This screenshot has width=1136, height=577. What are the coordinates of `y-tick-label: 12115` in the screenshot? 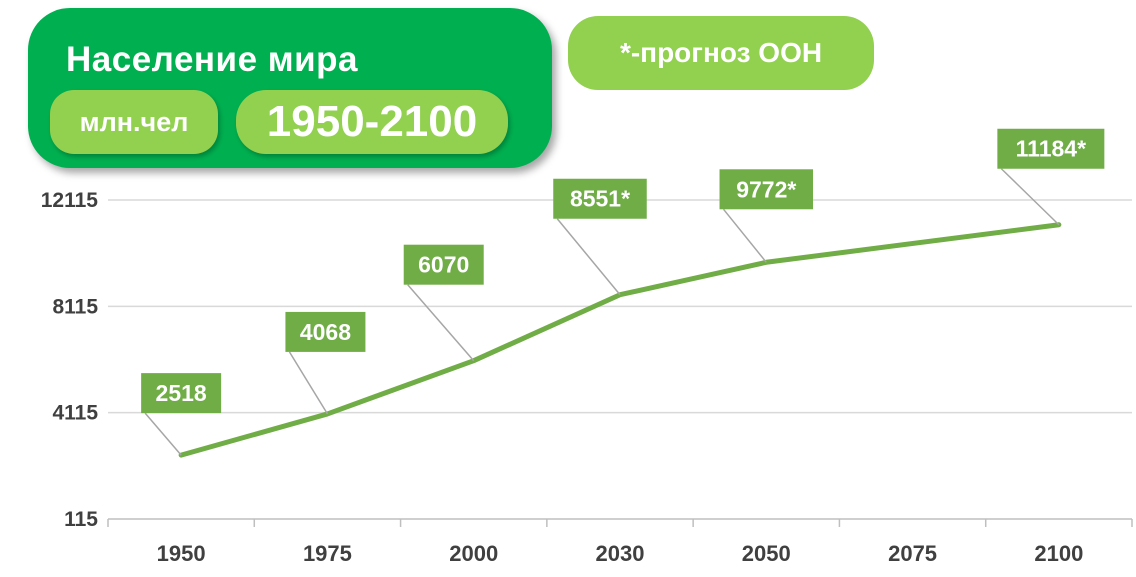 It's located at (70, 200).